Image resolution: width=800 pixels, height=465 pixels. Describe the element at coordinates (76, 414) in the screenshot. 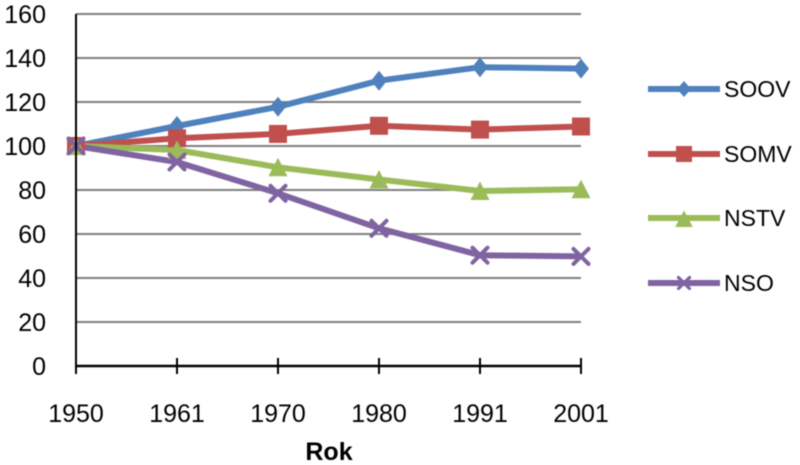

I see `svg-text: 1950` at that location.